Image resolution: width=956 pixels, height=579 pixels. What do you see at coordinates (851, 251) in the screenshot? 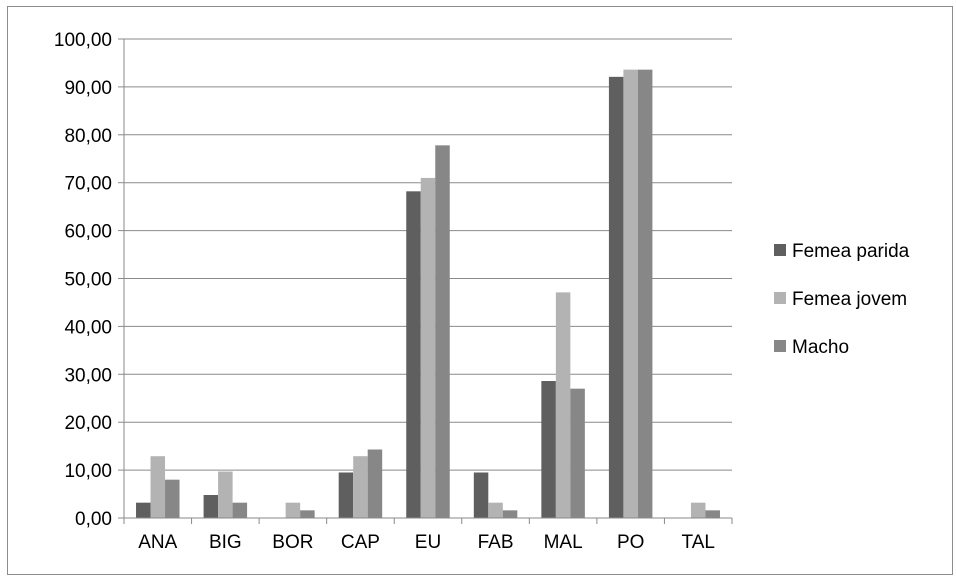
I see `legend-label: Femea parida` at bounding box center [851, 251].